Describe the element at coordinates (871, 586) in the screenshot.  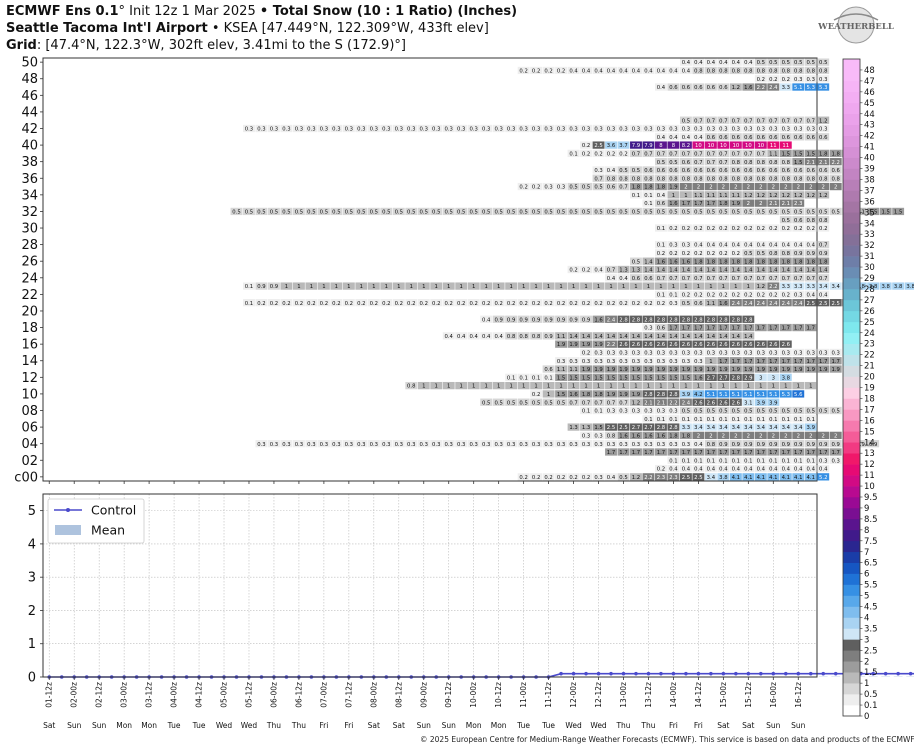
I see `colorbar-label: 5.5` at that location.